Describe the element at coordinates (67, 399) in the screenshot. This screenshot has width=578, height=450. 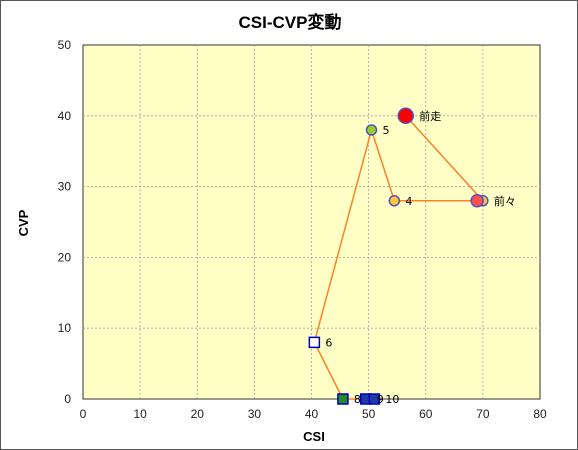
I see `y-tick-label: 0` at that location.